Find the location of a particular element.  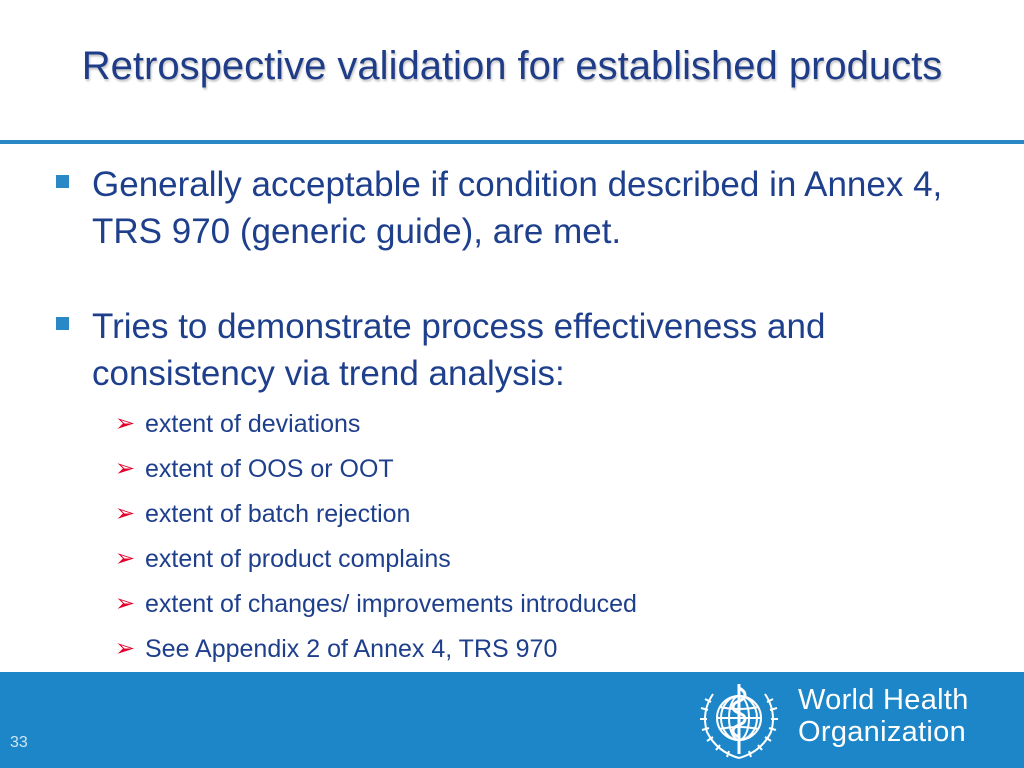

sub-bullet-item: ➢ See Appendix 2 of Annex 4, TRS 970 is located at coordinates (336, 649).